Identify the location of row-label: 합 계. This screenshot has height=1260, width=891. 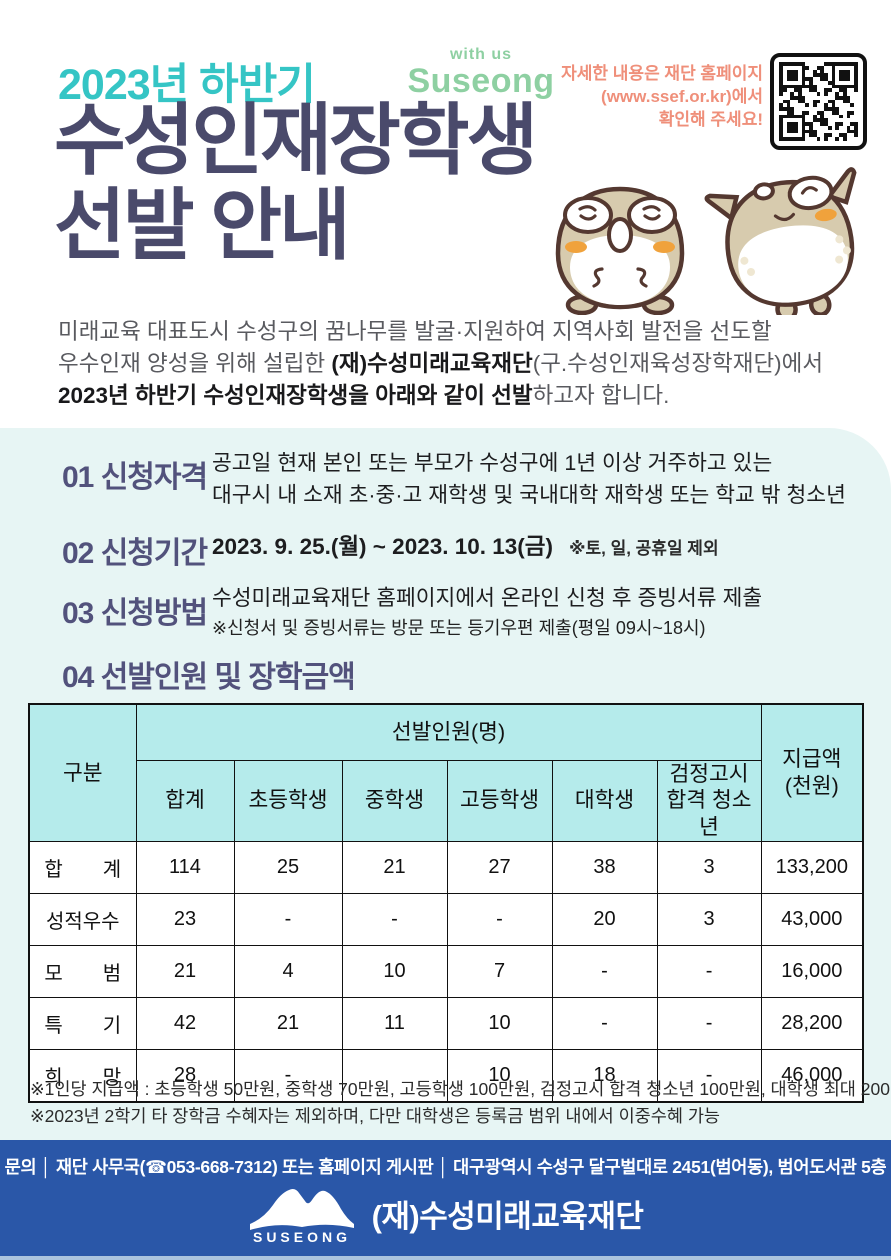
(82, 868).